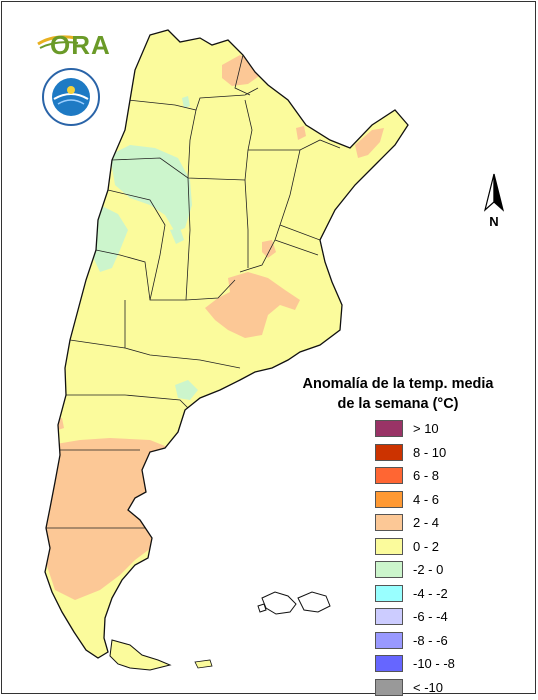 The height and width of the screenshot is (700, 538). What do you see at coordinates (177, 236) in the screenshot?
I see `zone-cool-cuyo-spot` at bounding box center [177, 236].